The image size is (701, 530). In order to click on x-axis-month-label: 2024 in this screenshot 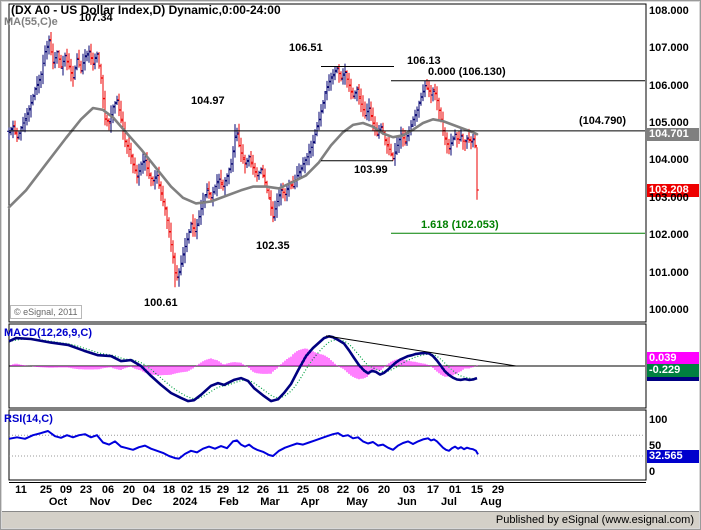, I will do `click(185, 502)`.